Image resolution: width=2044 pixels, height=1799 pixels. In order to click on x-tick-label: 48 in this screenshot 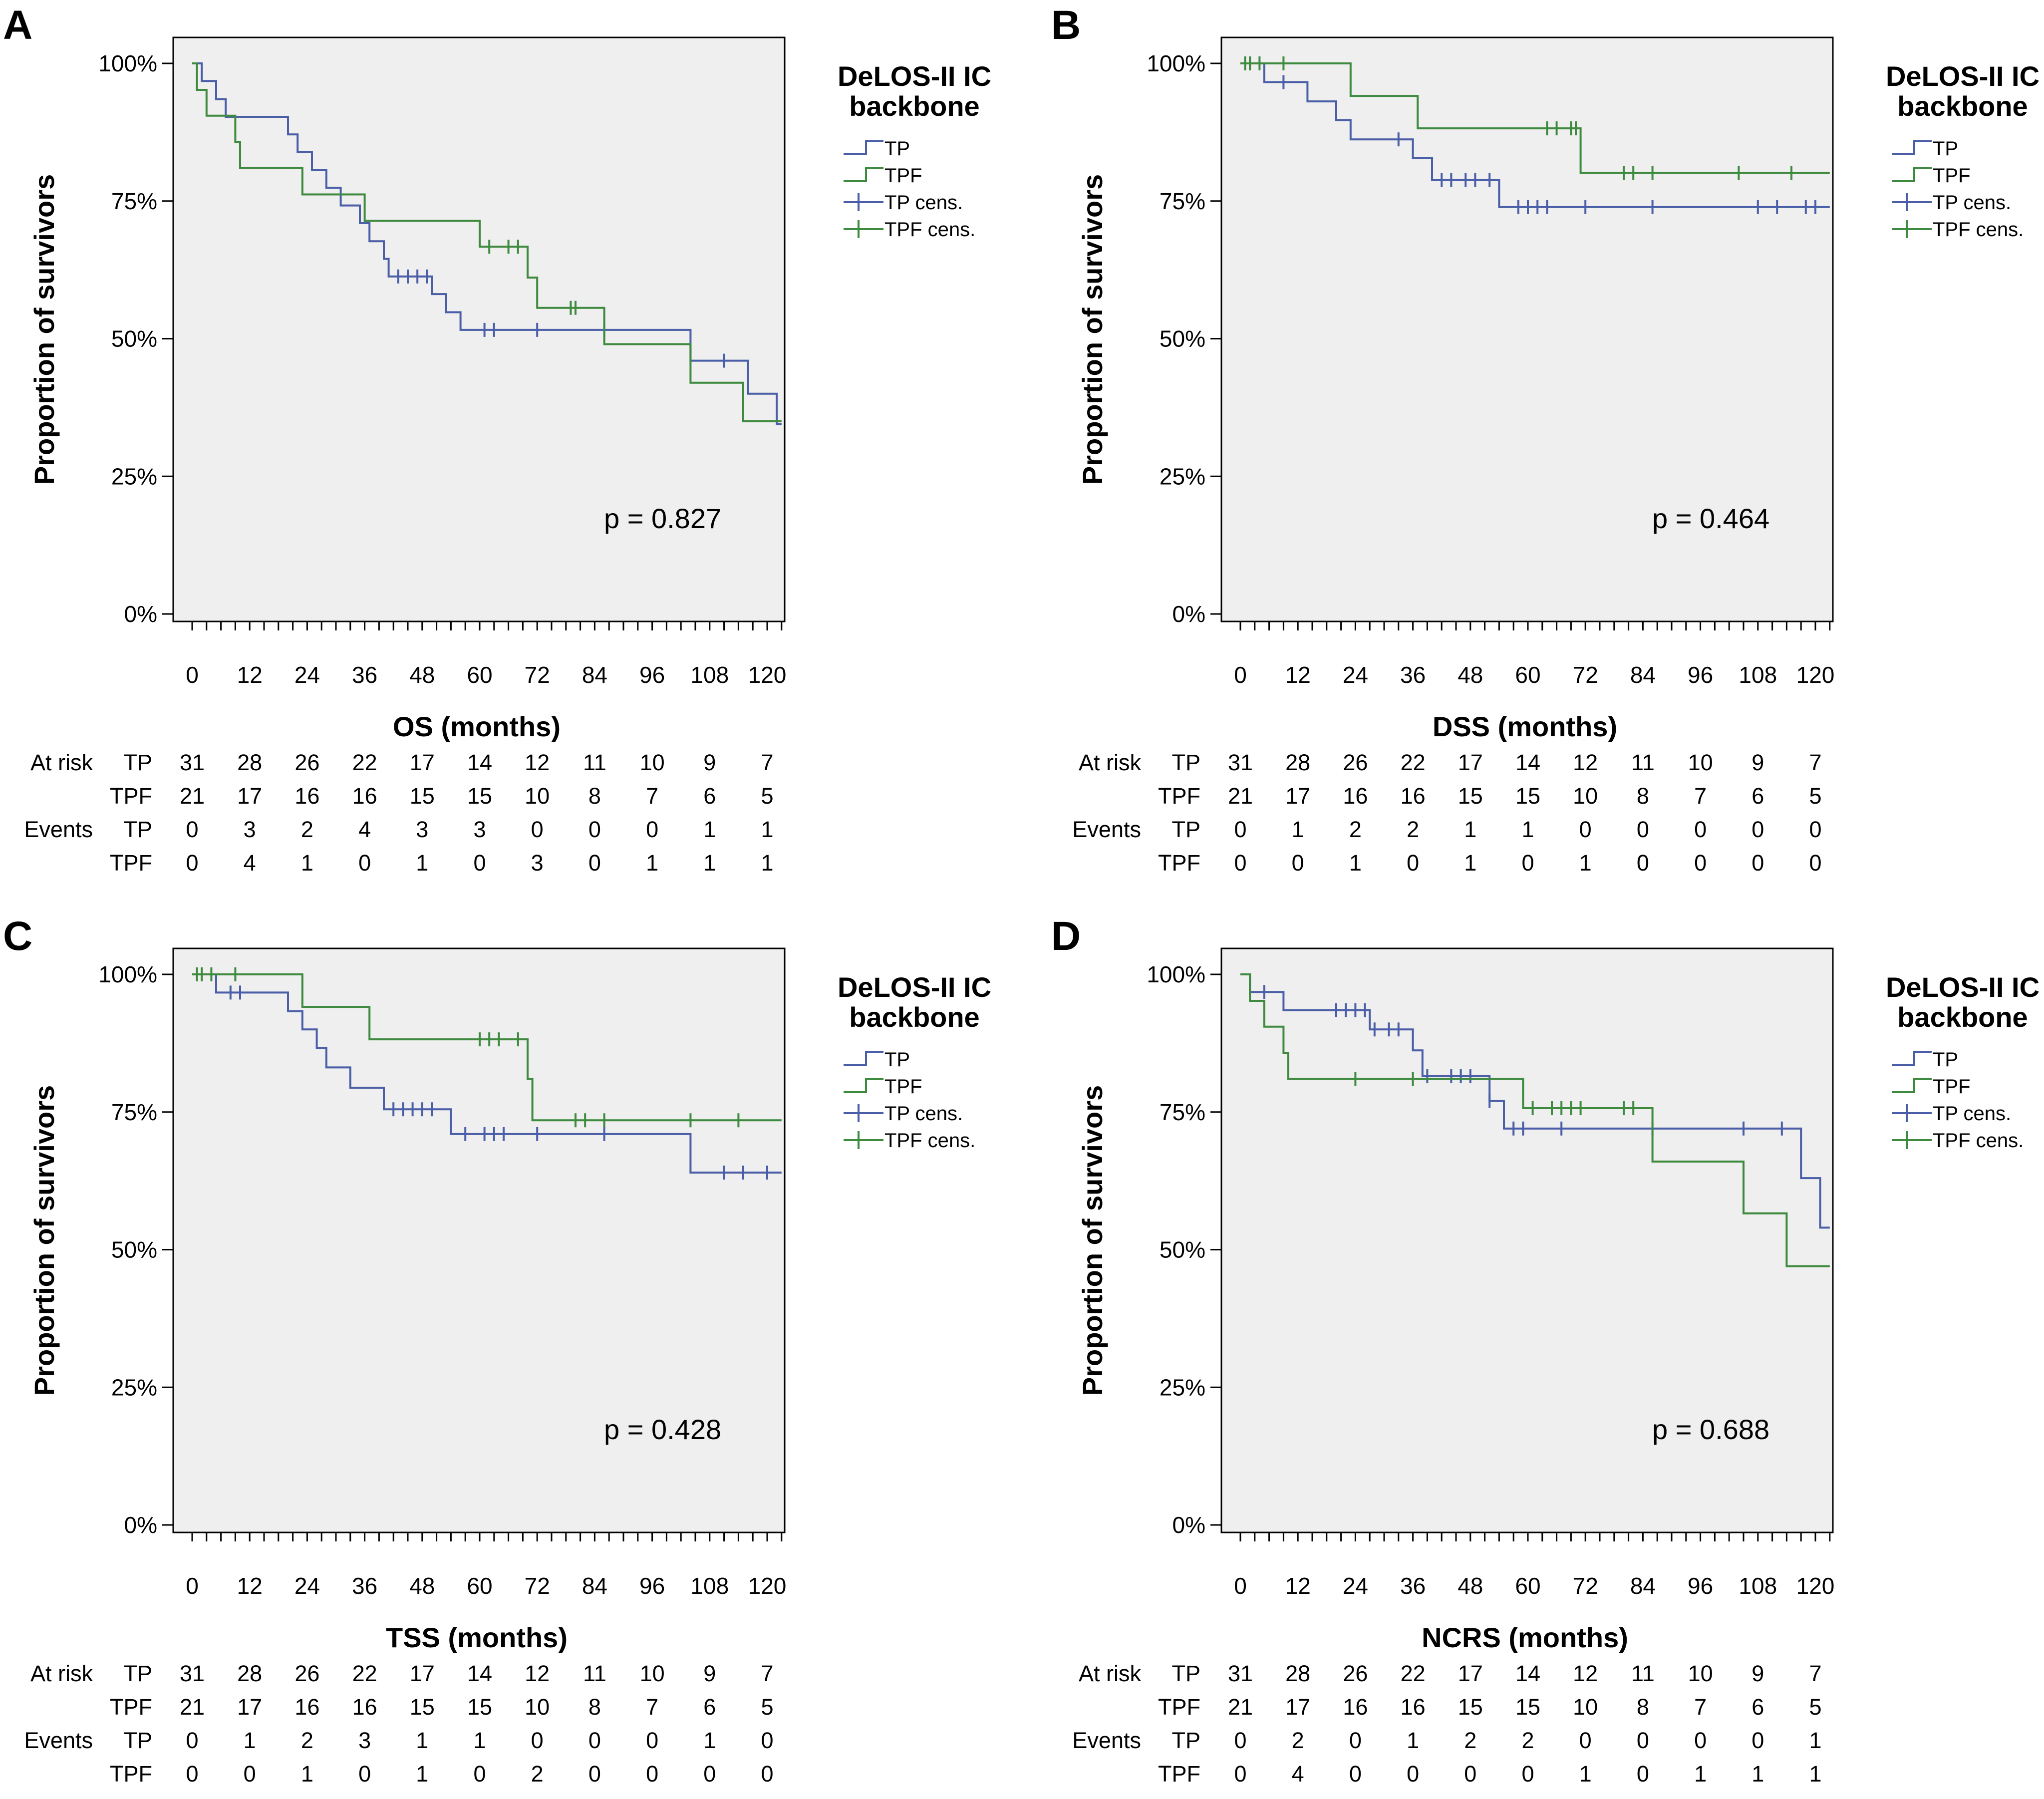, I will do `click(1470, 675)`.